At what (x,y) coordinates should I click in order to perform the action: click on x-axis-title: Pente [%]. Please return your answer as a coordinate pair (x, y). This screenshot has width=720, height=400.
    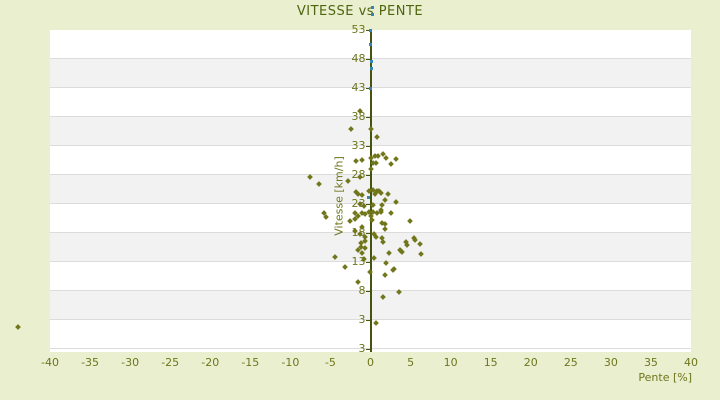
    Looking at the image, I should click on (665, 377).